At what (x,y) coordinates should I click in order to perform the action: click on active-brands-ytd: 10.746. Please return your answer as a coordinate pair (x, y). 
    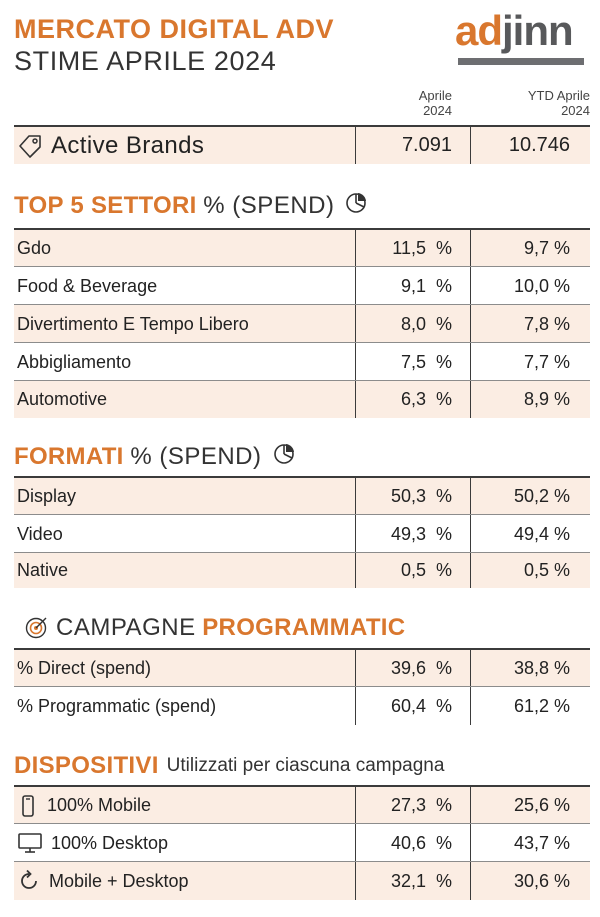
    Looking at the image, I should click on (539, 145).